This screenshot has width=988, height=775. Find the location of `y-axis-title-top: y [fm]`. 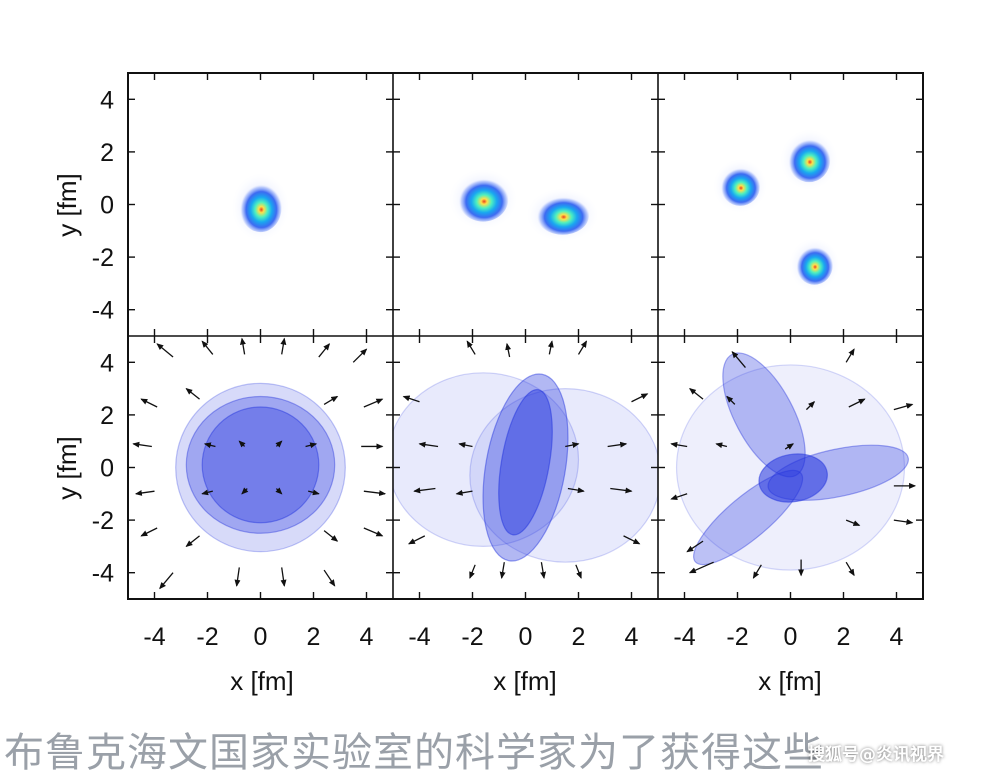

y-axis-title-top: y [fm] is located at coordinates (67, 205).